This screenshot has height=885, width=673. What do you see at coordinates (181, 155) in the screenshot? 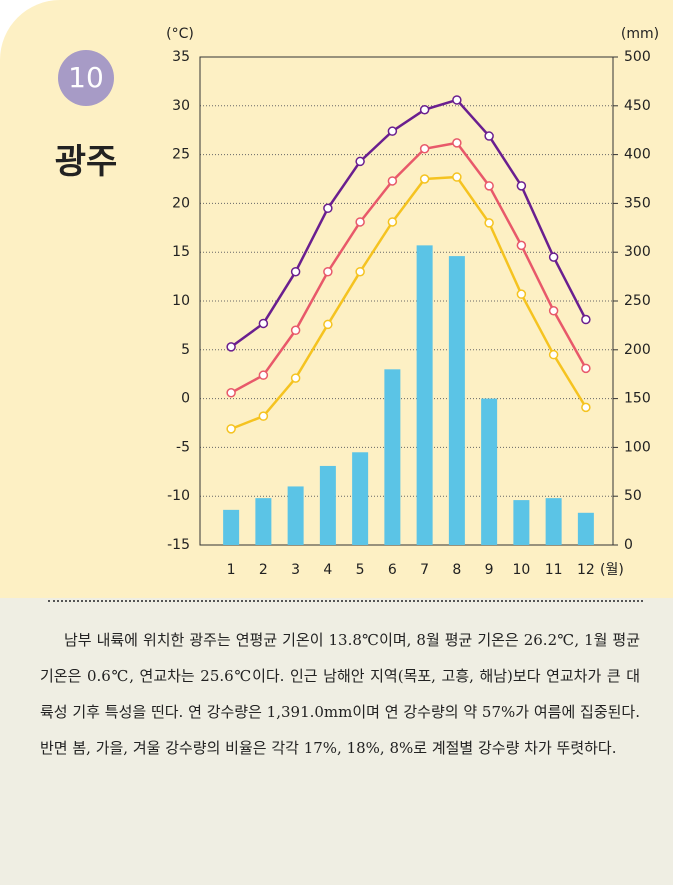
I see `y-tick-label: 25` at bounding box center [181, 155].